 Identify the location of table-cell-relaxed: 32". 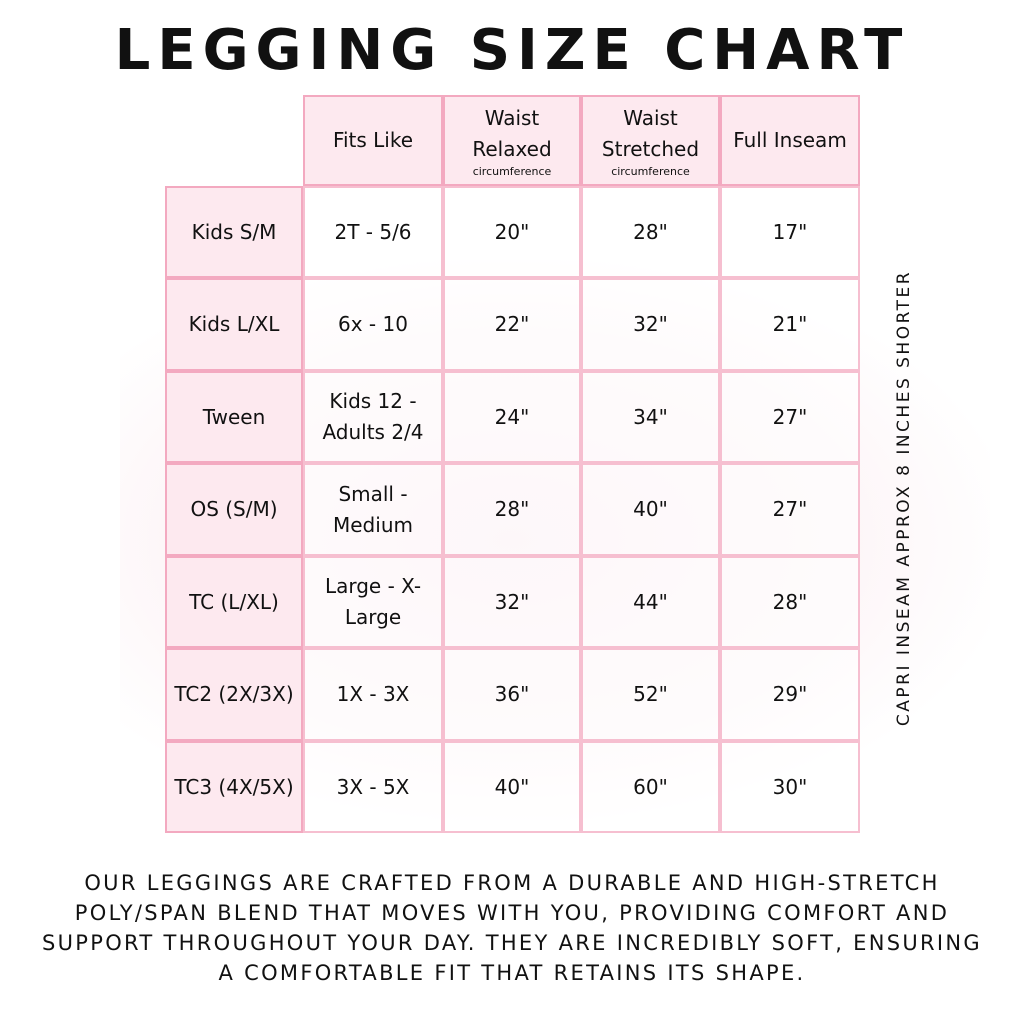
(512, 602).